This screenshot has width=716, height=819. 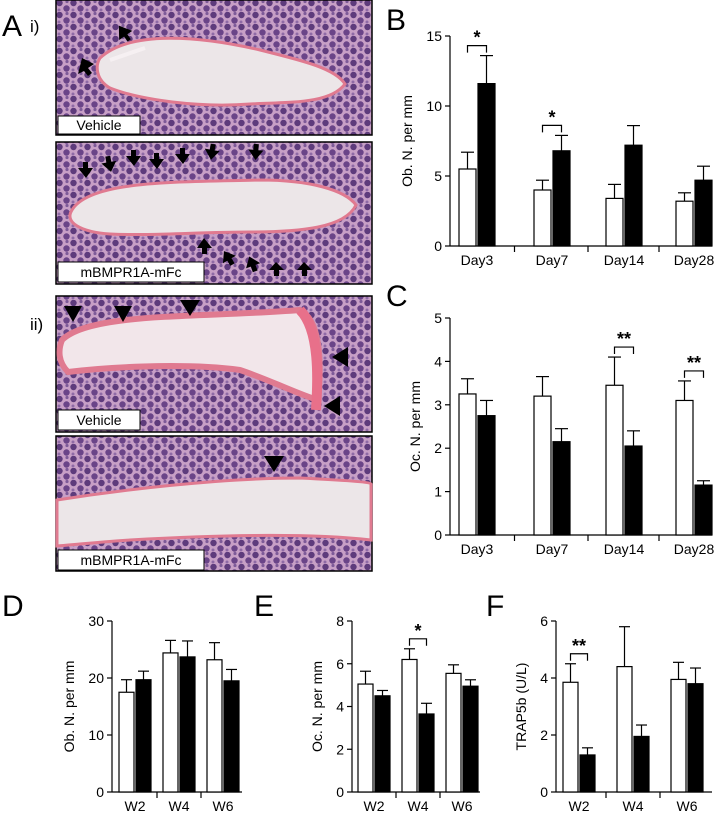 I want to click on y-tick-label: 10, so click(x=96, y=735).